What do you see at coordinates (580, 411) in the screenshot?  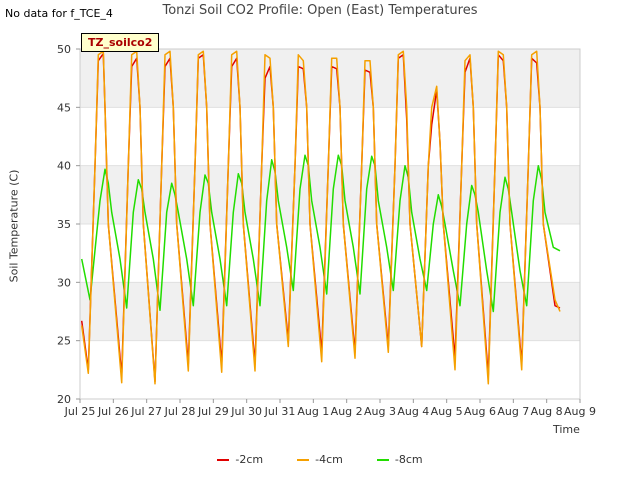 I see `x-tick-label: Aug 9` at bounding box center [580, 411].